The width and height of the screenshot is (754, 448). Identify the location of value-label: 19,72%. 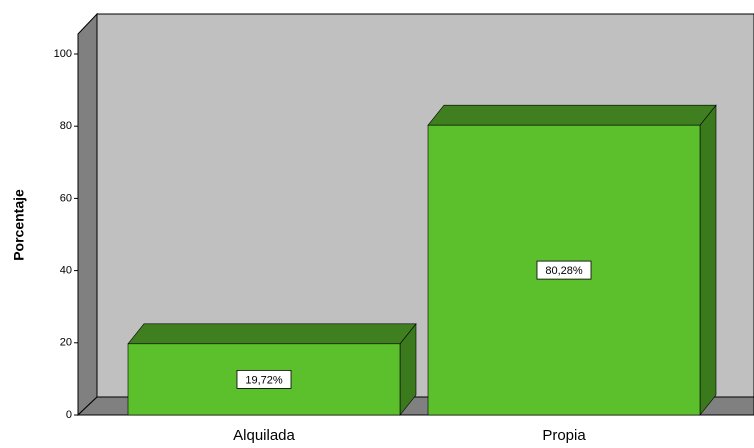
(264, 380).